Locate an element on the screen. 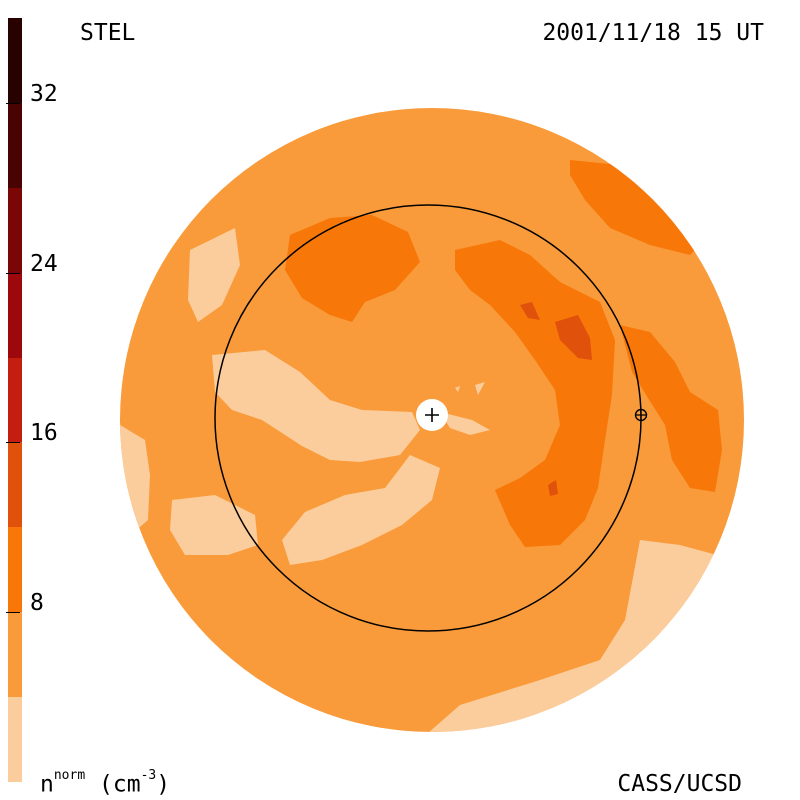 Image resolution: width=800 pixels, height=800 pixels. credit-label: CASS/UCSD is located at coordinates (679, 784).